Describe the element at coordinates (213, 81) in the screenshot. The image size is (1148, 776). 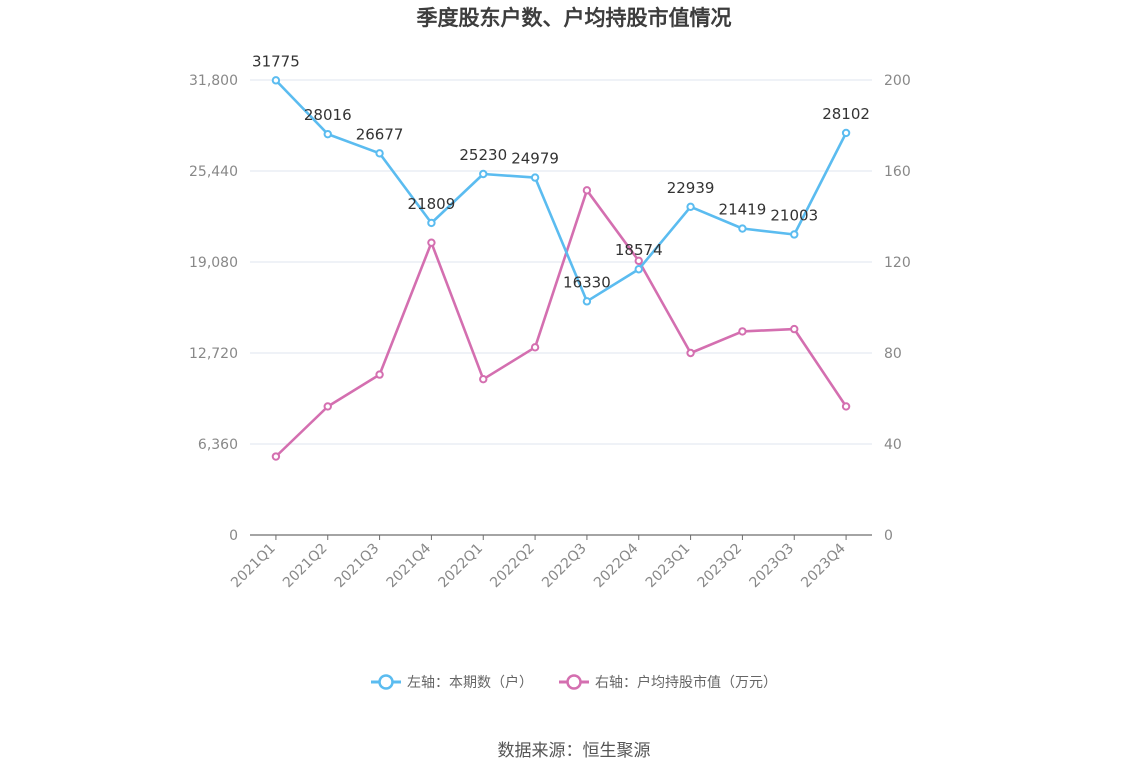
I see `y-left-tick-label: 31,800` at that location.